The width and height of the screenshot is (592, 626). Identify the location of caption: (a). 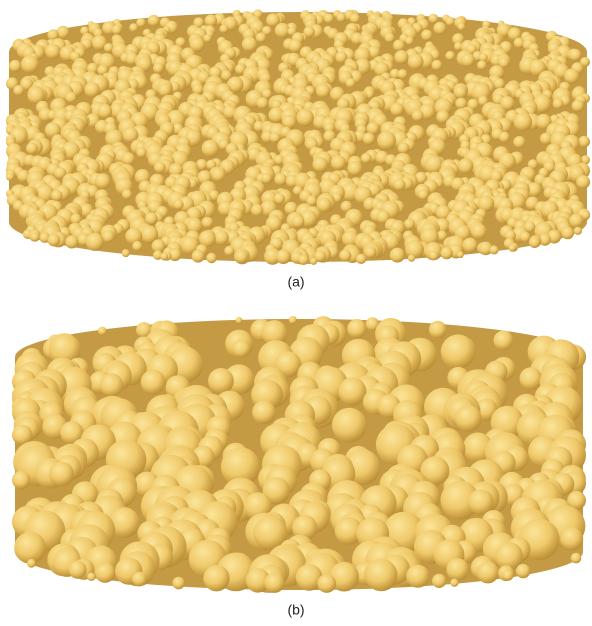
(295, 282).